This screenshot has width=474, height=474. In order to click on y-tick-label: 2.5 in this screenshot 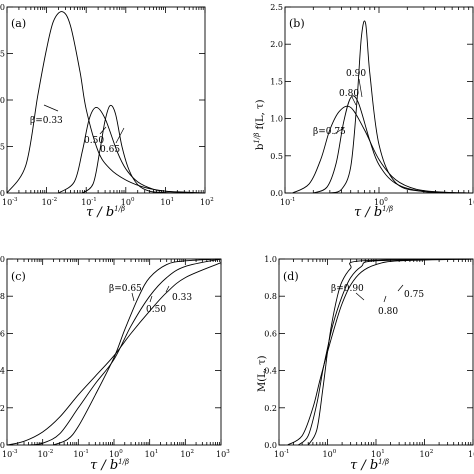, I will do `click(276, 7)`.